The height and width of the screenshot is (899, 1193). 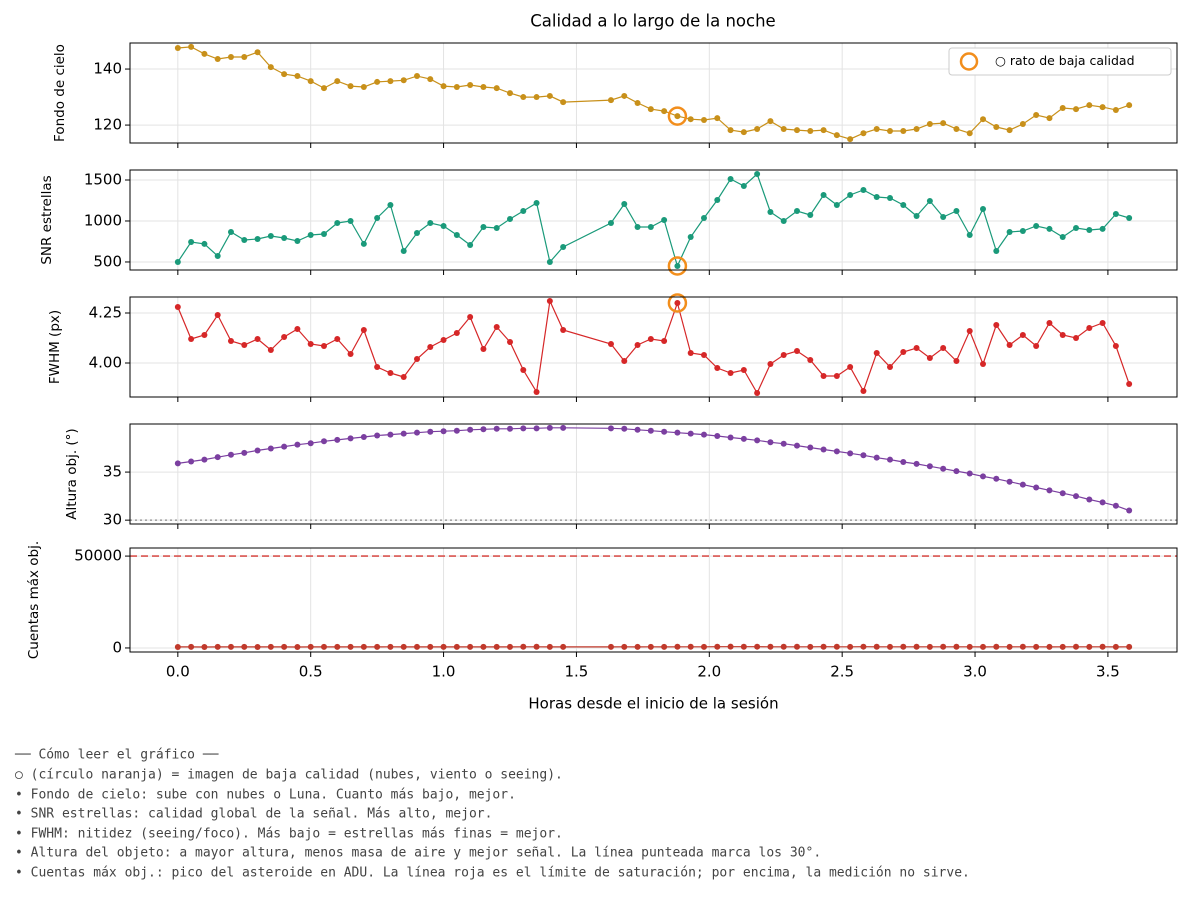 What do you see at coordinates (709, 672) in the screenshot?
I see `x-tick-label: 2.0` at bounding box center [709, 672].